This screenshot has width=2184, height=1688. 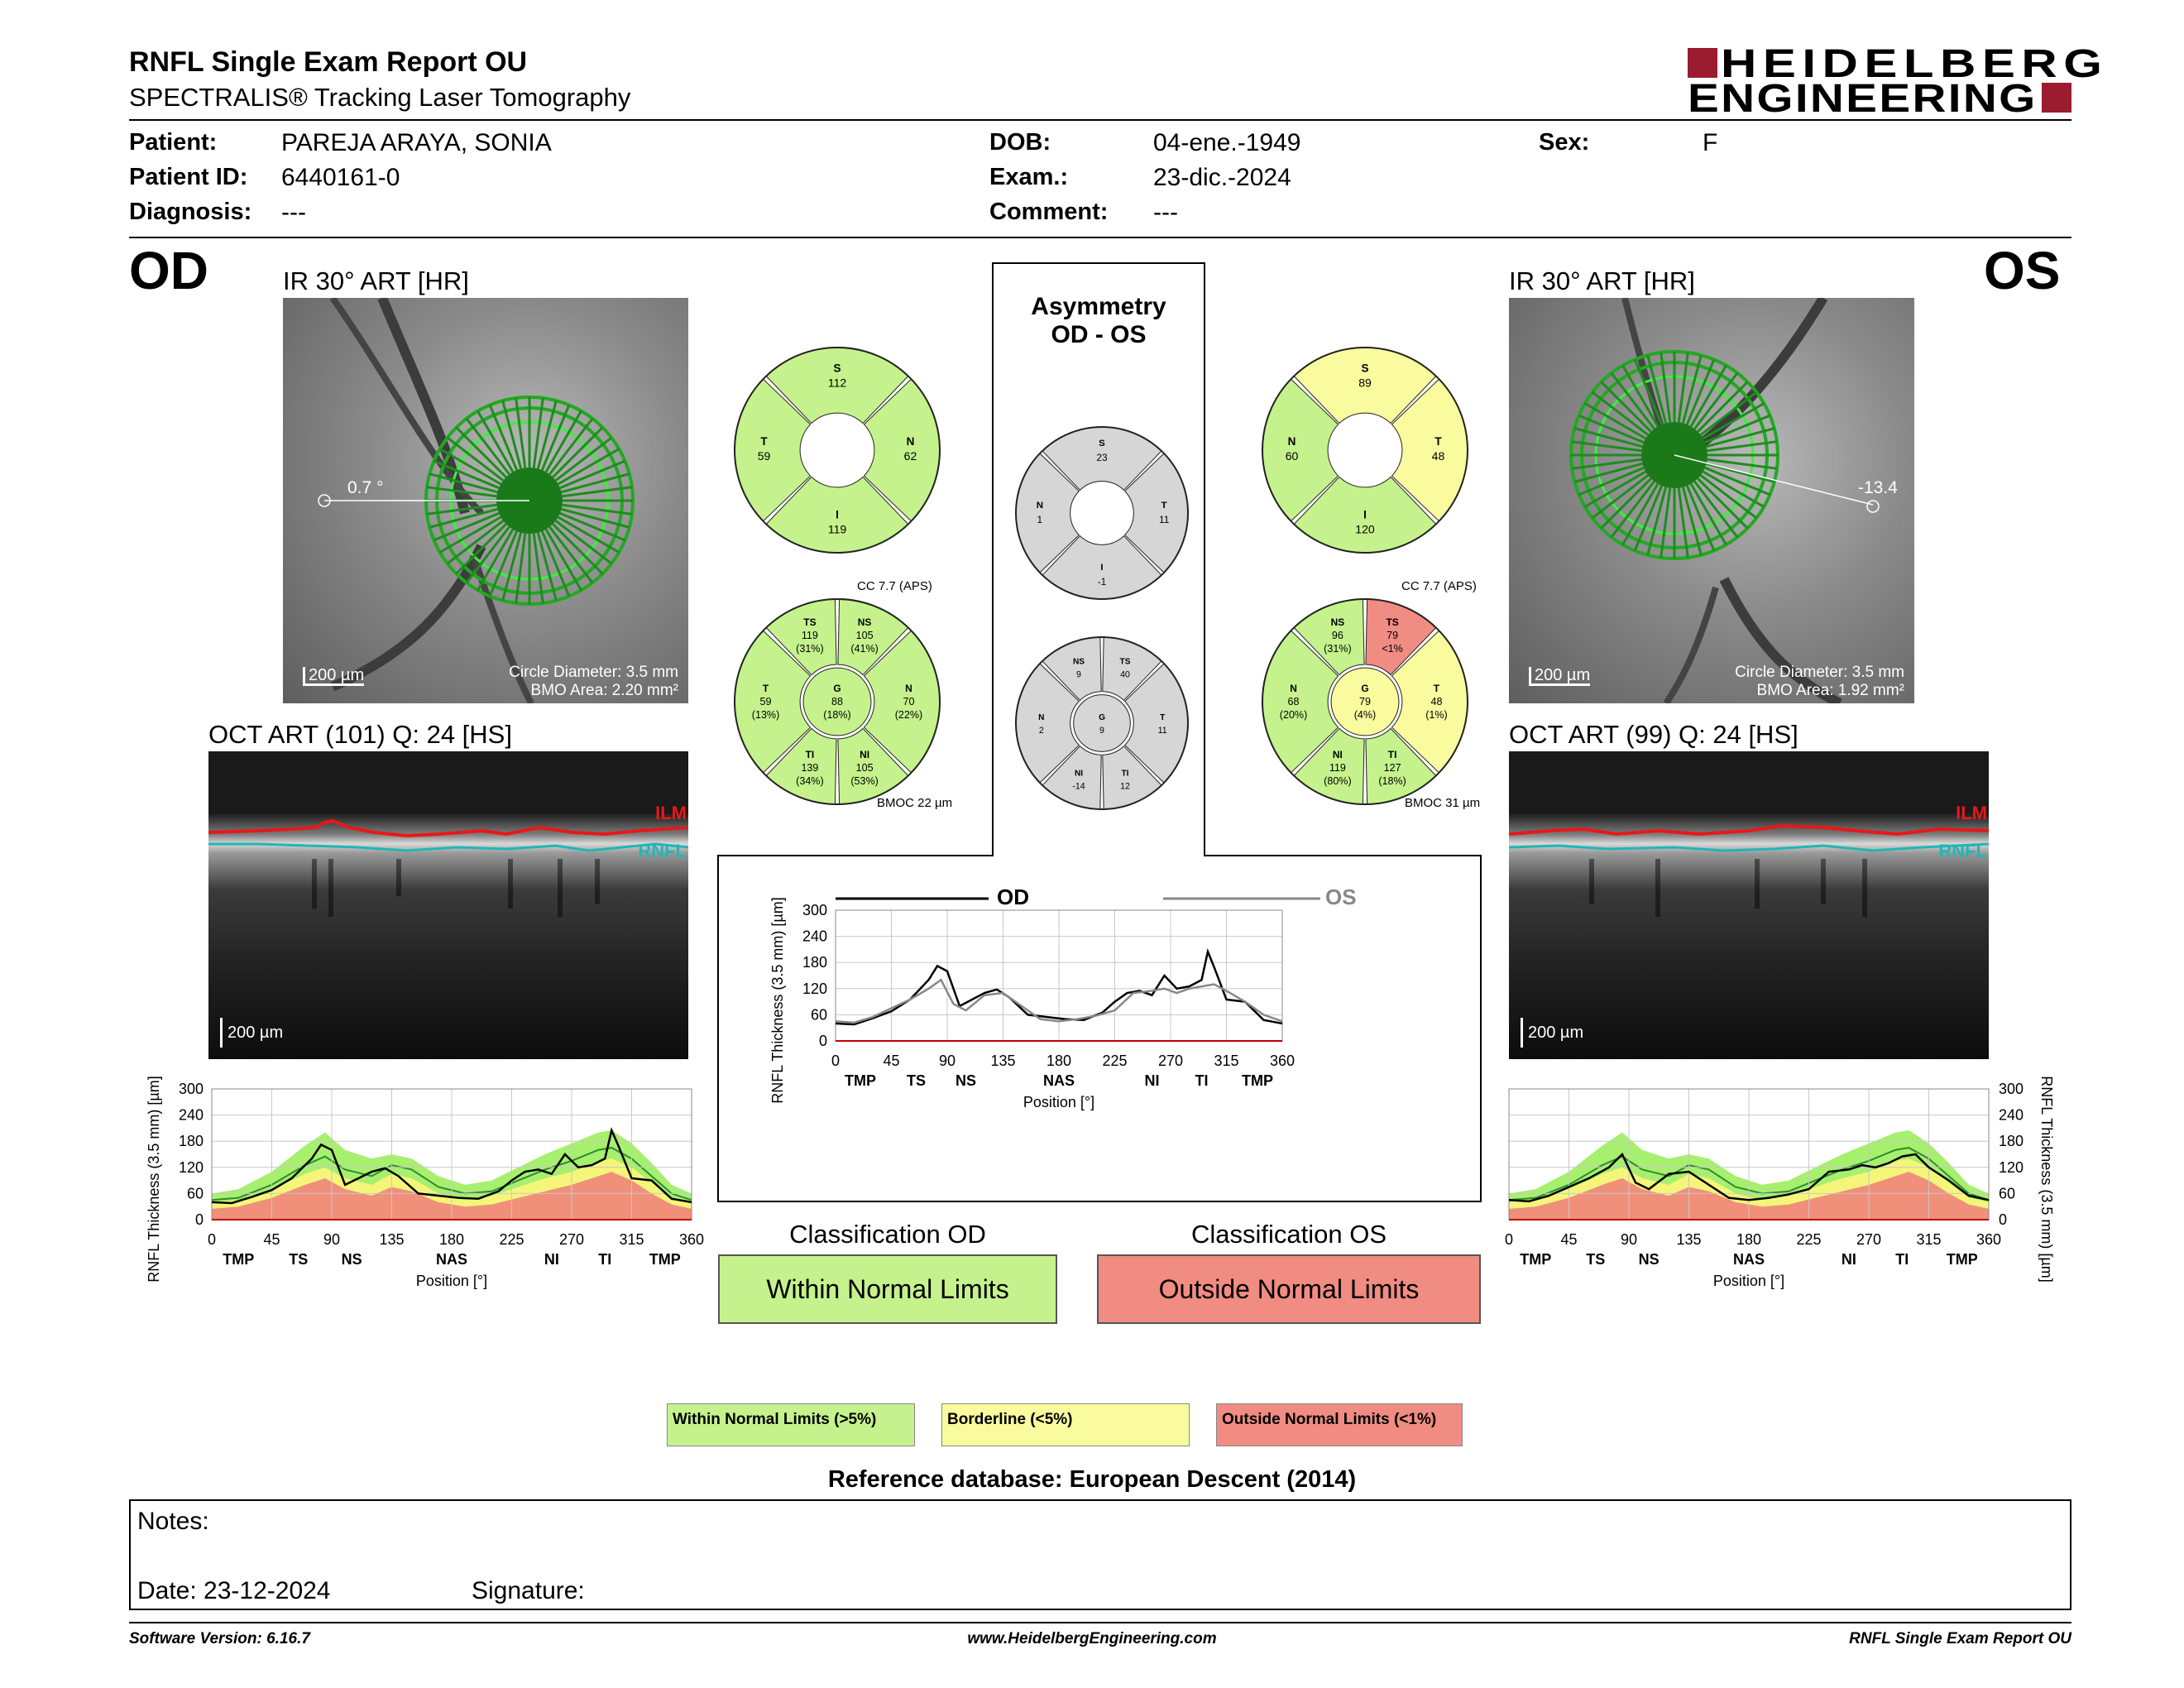 What do you see at coordinates (1292, 456) in the screenshot?
I see `wheel-value-N: 60` at bounding box center [1292, 456].